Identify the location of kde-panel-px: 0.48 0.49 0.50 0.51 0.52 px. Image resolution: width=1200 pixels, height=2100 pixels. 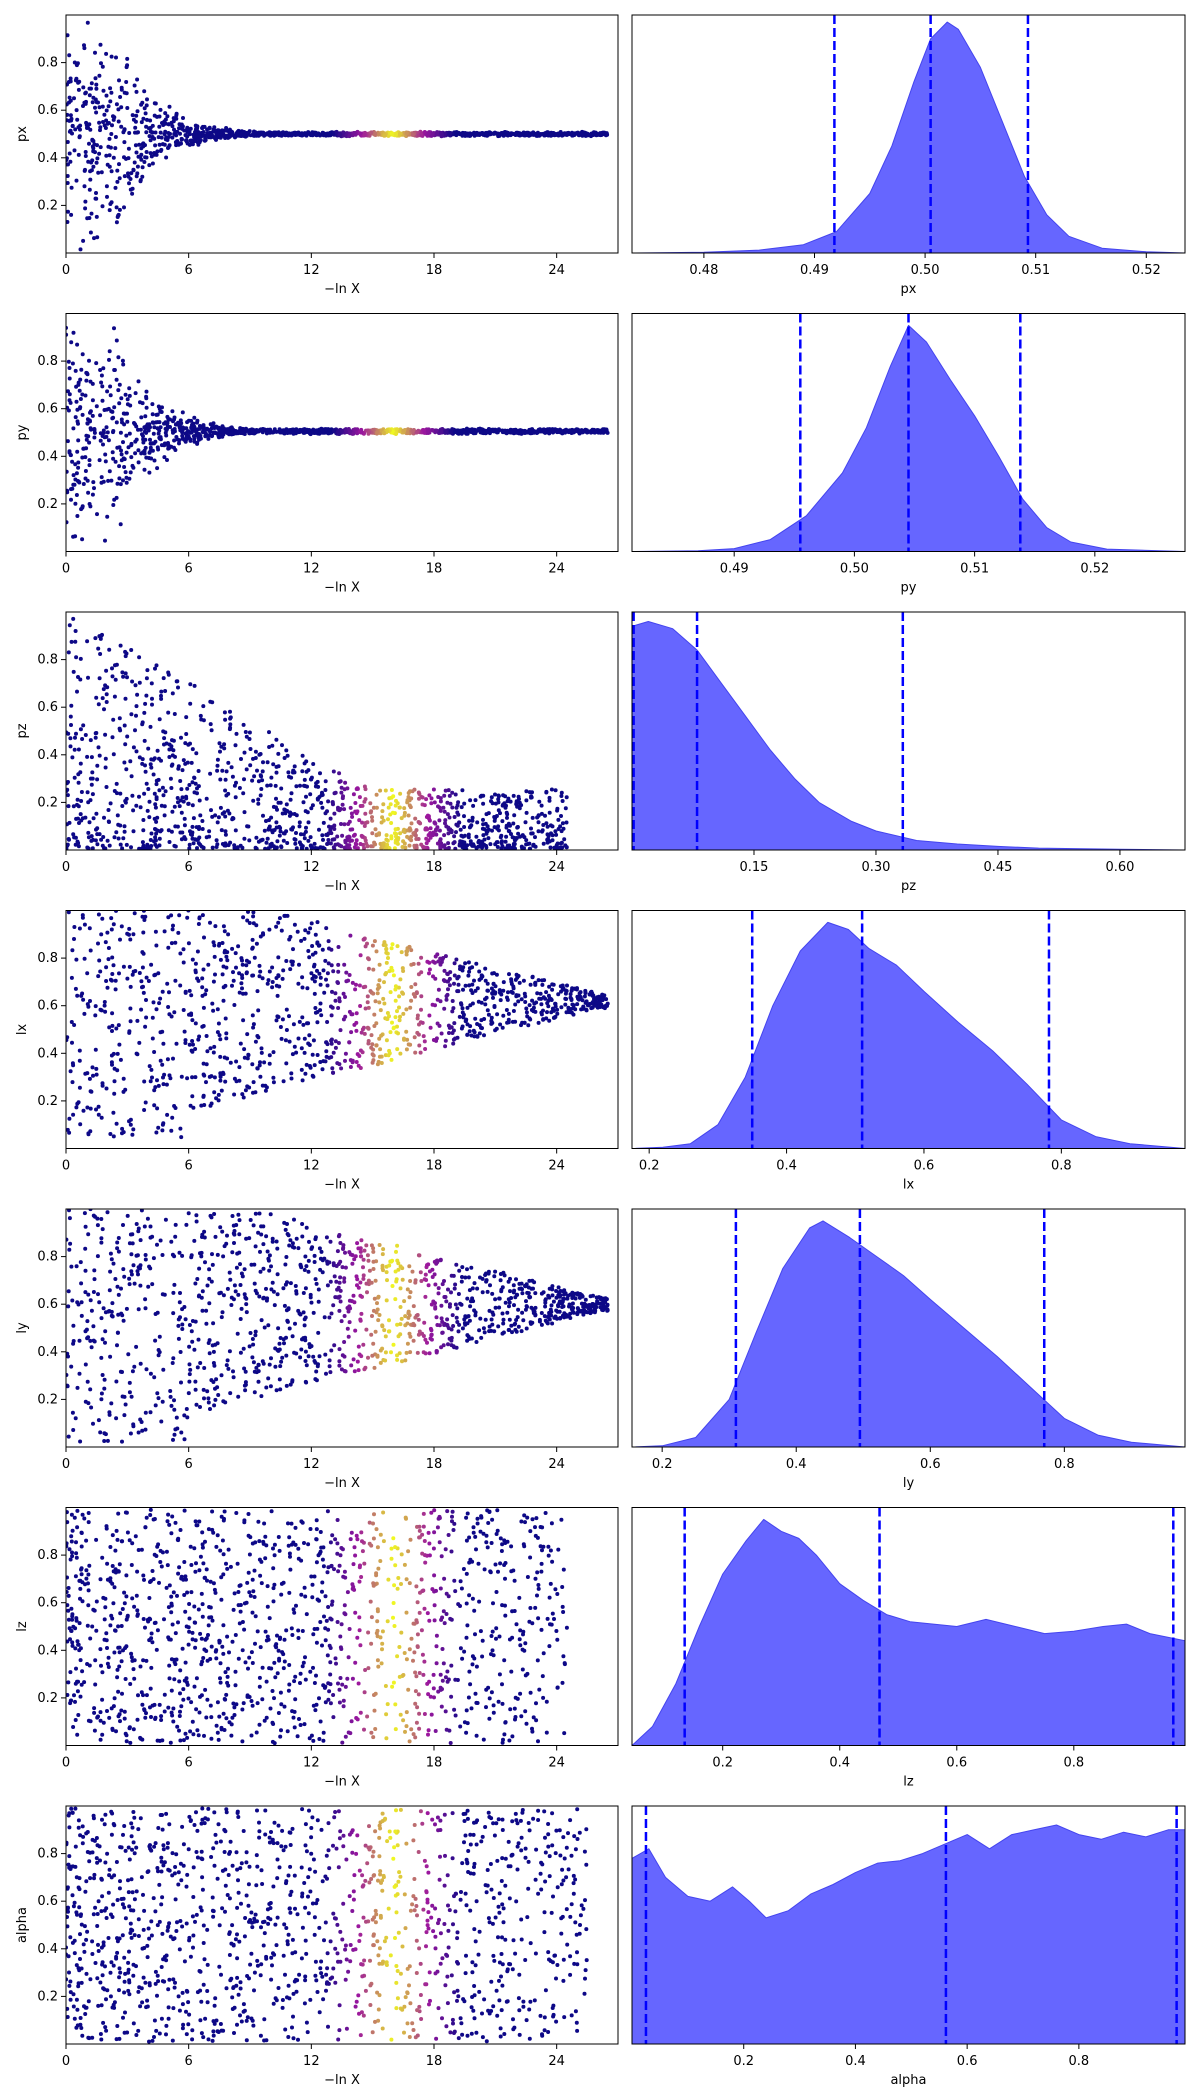
(908, 155).